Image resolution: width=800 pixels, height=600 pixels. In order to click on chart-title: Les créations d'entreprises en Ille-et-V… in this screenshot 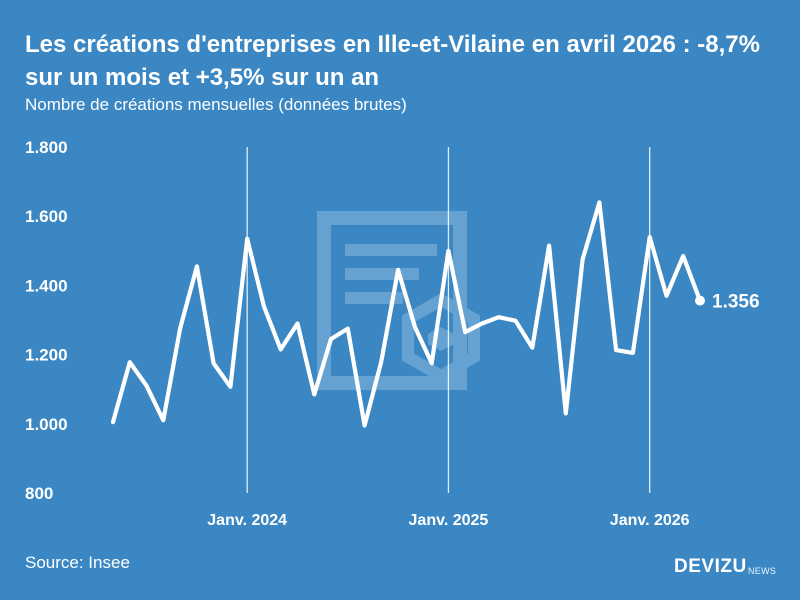, I will do `click(392, 61)`.